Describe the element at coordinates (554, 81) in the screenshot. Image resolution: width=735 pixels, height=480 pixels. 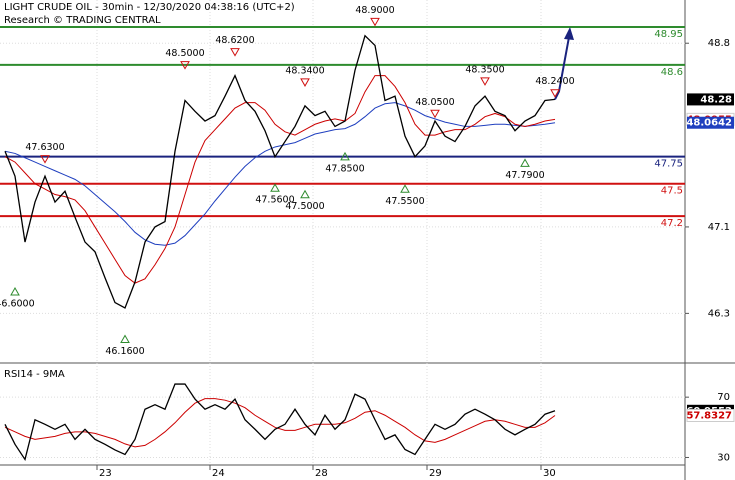
I see `high-label: 48.2400` at that location.